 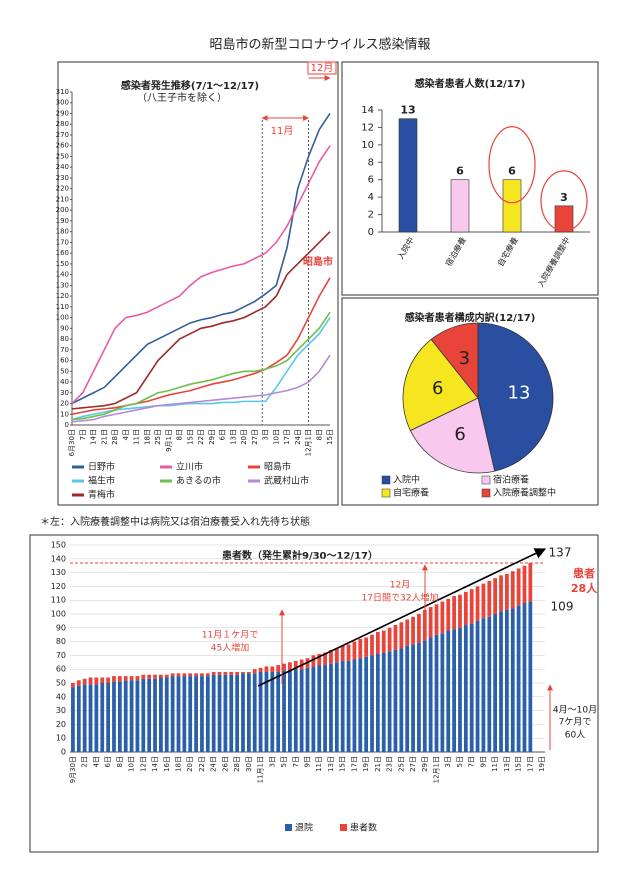 I want to click on y-tick-label: 10, so click(x=367, y=145).